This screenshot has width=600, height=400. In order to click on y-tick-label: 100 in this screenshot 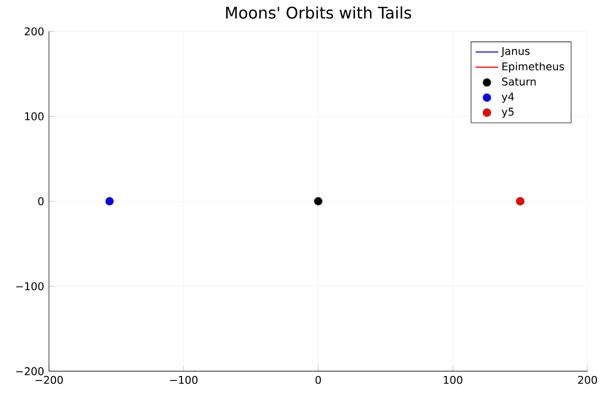, I will do `click(34, 116)`.